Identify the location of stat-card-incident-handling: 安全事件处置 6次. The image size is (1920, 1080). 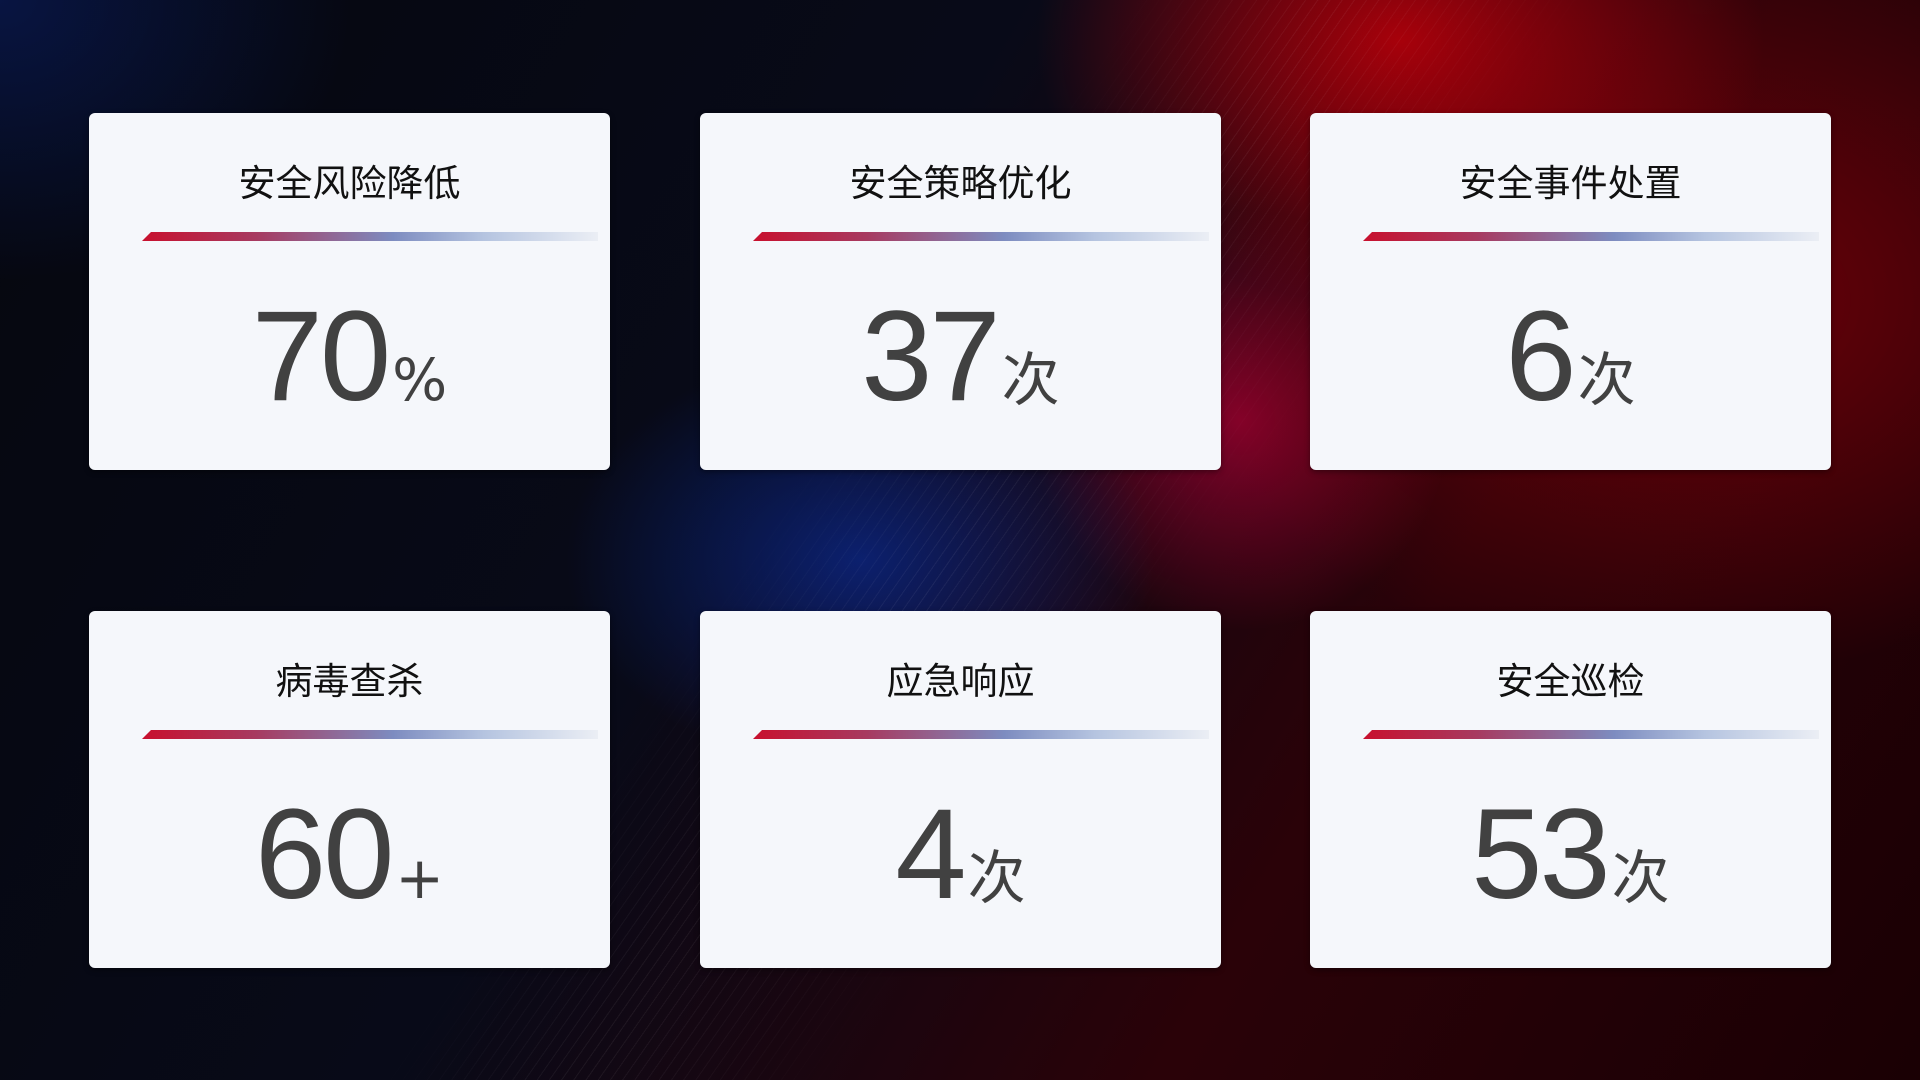
(1570, 291).